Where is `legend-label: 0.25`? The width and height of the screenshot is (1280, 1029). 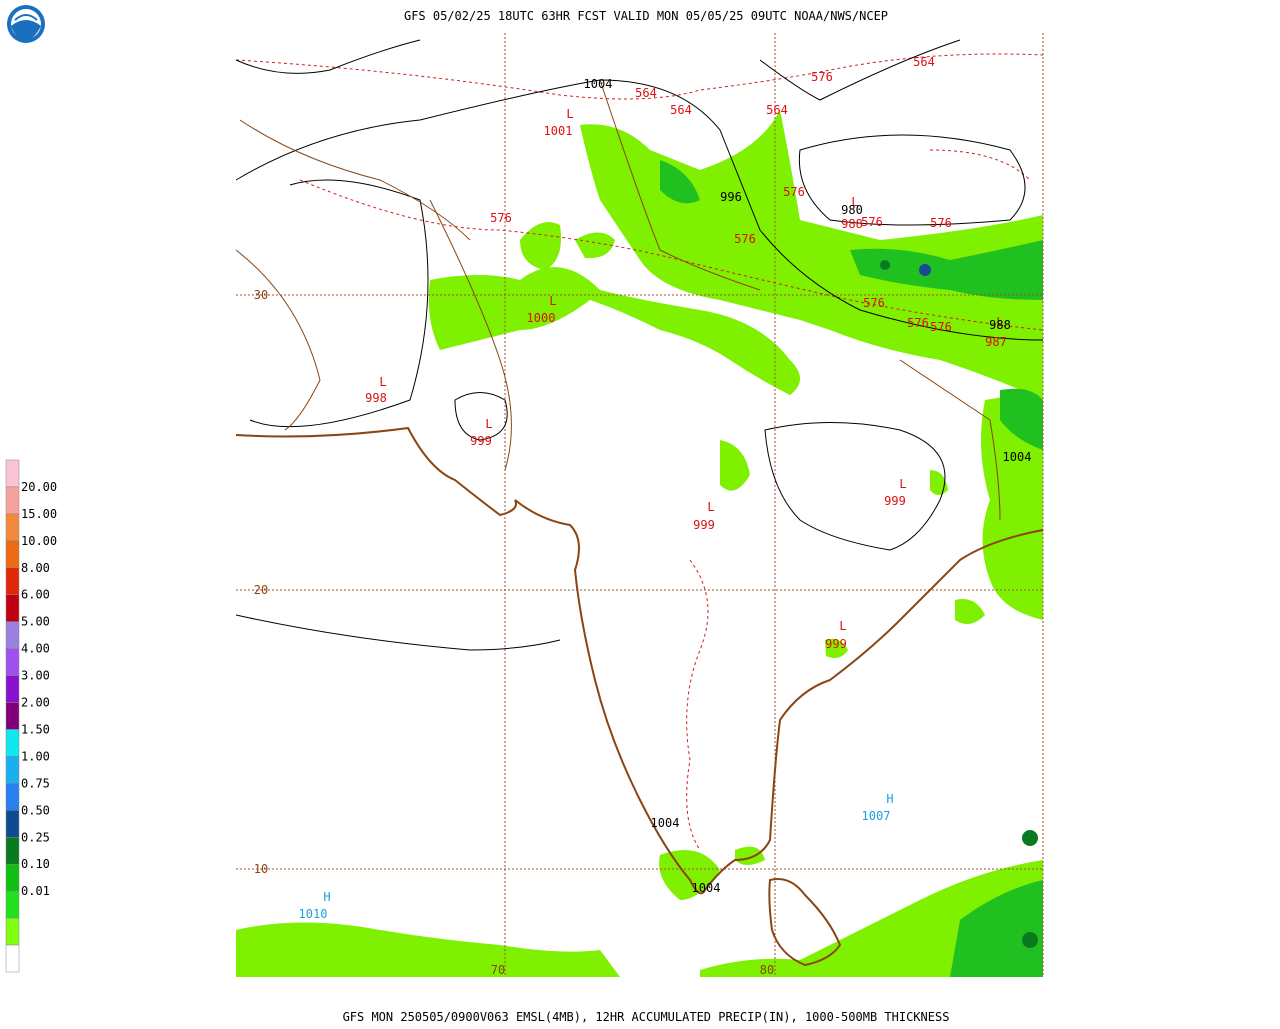
legend-label: 0.25 is located at coordinates (35, 837).